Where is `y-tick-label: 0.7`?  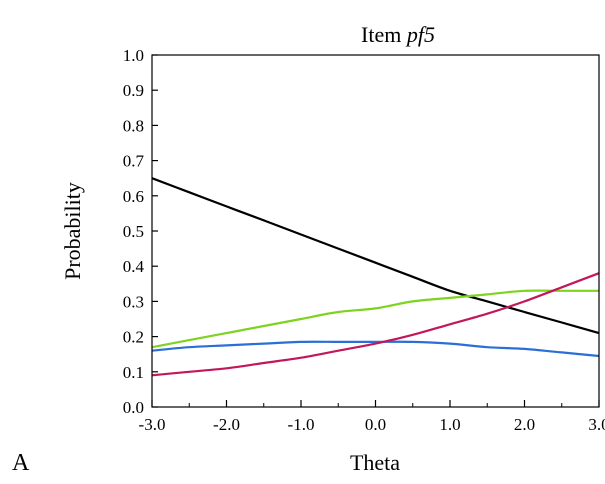 y-tick-label: 0.7 is located at coordinates (134, 161).